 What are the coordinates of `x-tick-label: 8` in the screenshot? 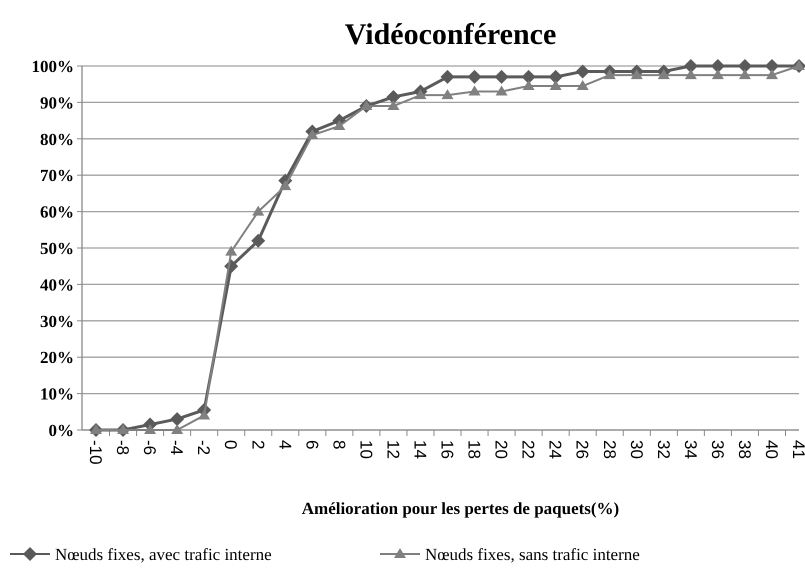 It's located at (338, 445).